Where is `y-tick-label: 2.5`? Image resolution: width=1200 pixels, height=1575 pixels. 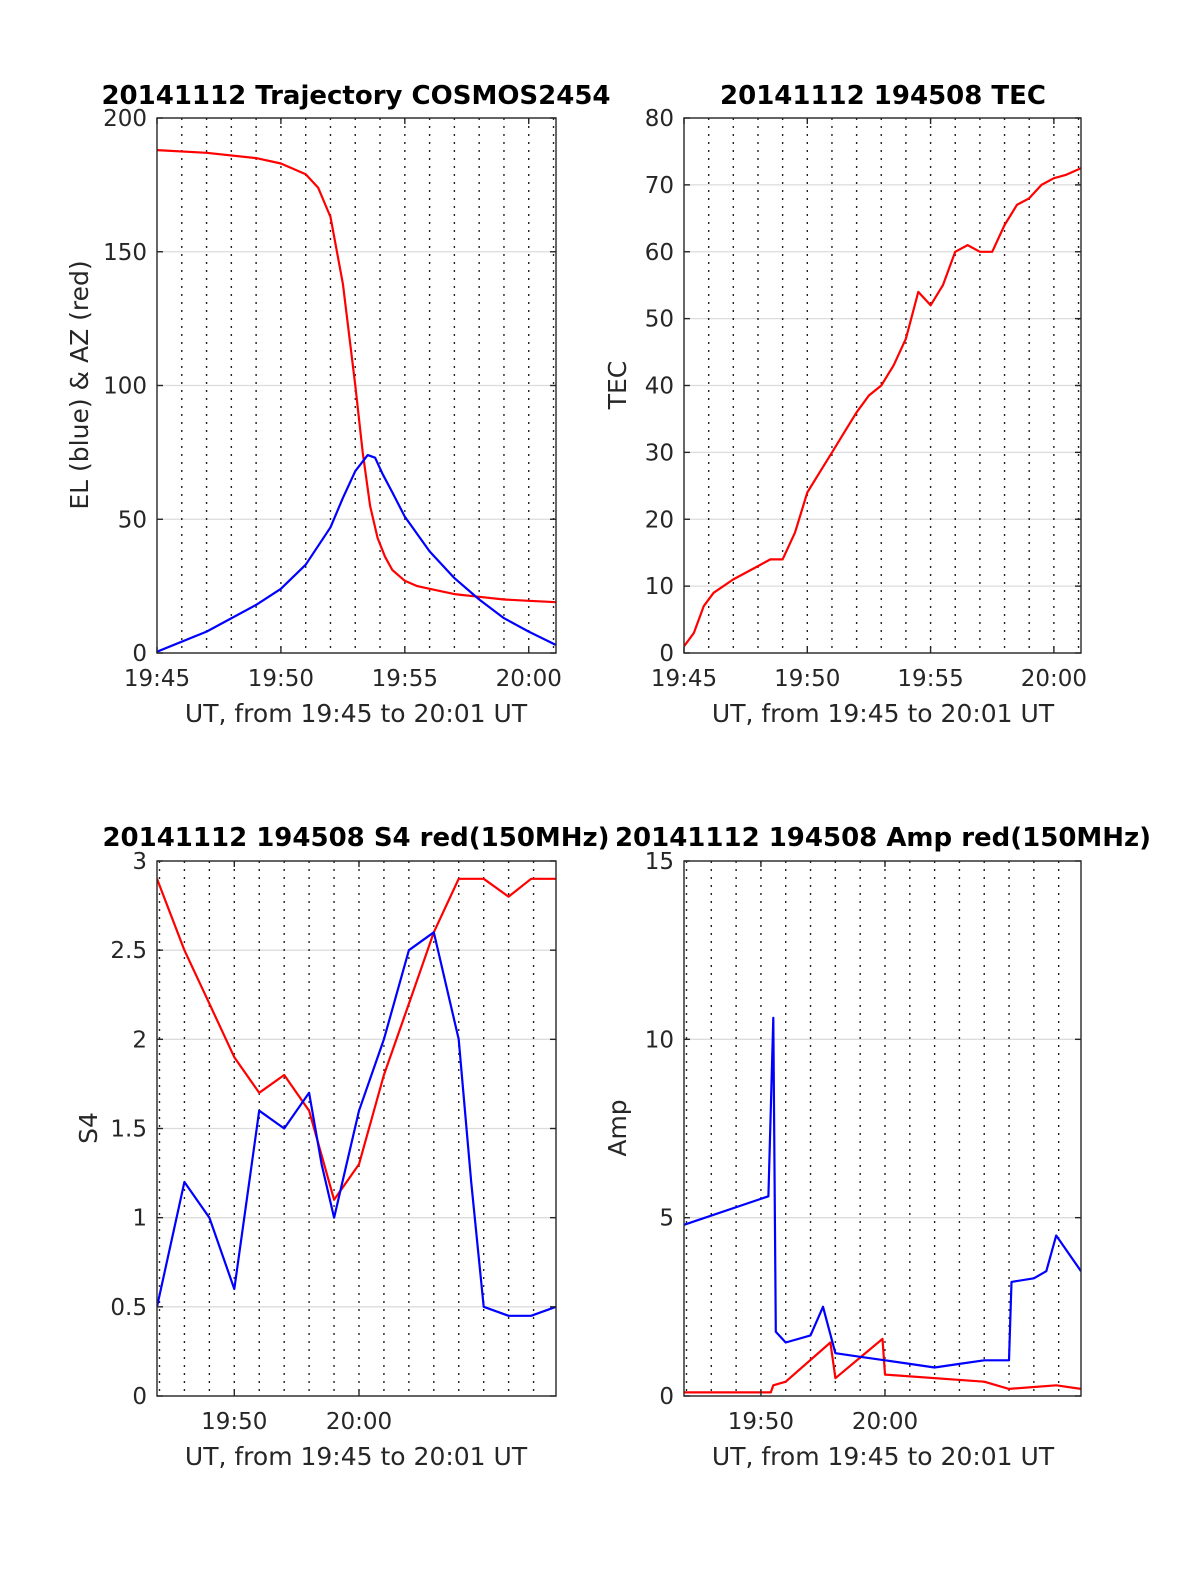 y-tick-label: 2.5 is located at coordinates (128, 951).